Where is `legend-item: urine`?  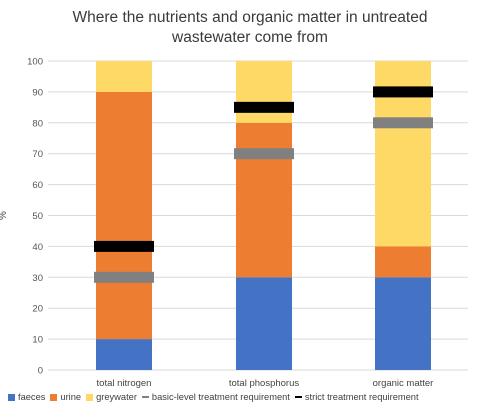
legend-item: urine is located at coordinates (65, 397).